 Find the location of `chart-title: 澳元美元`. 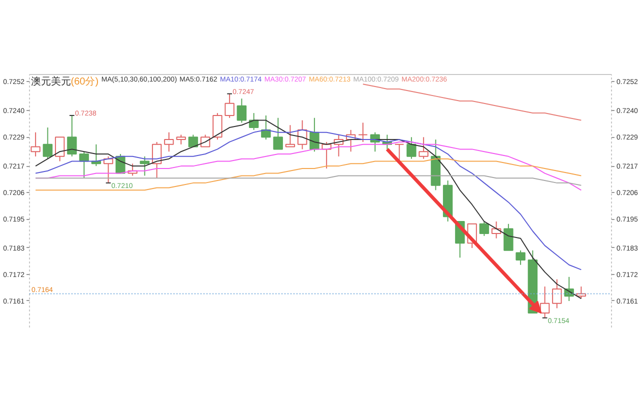

chart-title: 澳元美元 is located at coordinates (50, 82).